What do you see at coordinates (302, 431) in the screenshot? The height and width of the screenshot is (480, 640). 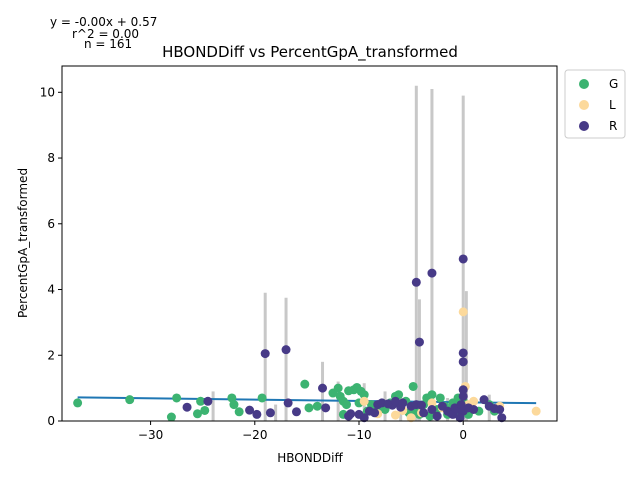 I see `x-axis: −30 −20 −10 0` at bounding box center [302, 431].